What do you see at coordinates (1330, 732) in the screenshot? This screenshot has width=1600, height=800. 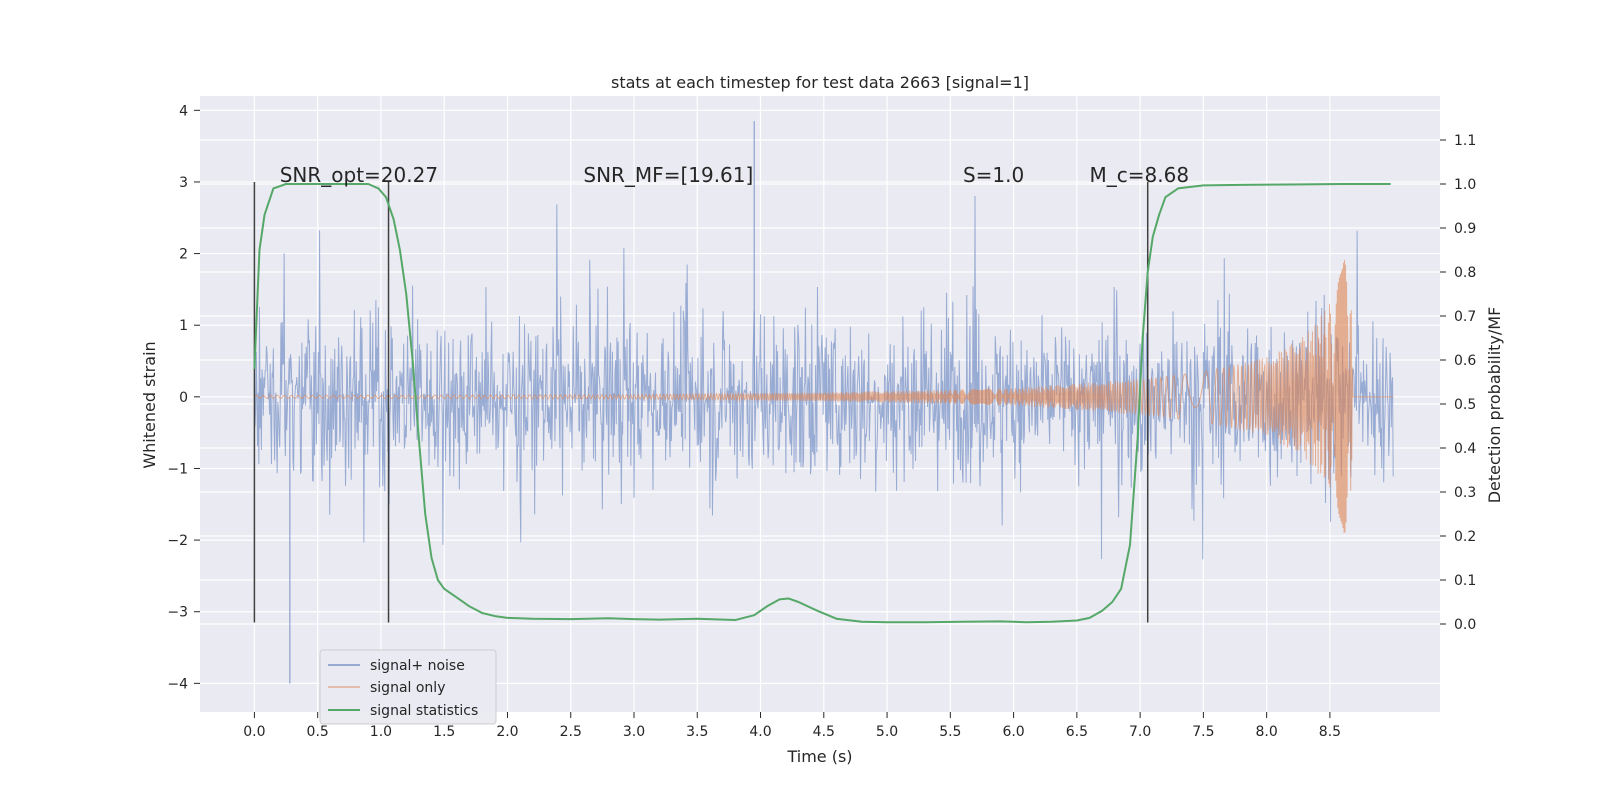 I see `x-tick-label: 8.5` at bounding box center [1330, 732].